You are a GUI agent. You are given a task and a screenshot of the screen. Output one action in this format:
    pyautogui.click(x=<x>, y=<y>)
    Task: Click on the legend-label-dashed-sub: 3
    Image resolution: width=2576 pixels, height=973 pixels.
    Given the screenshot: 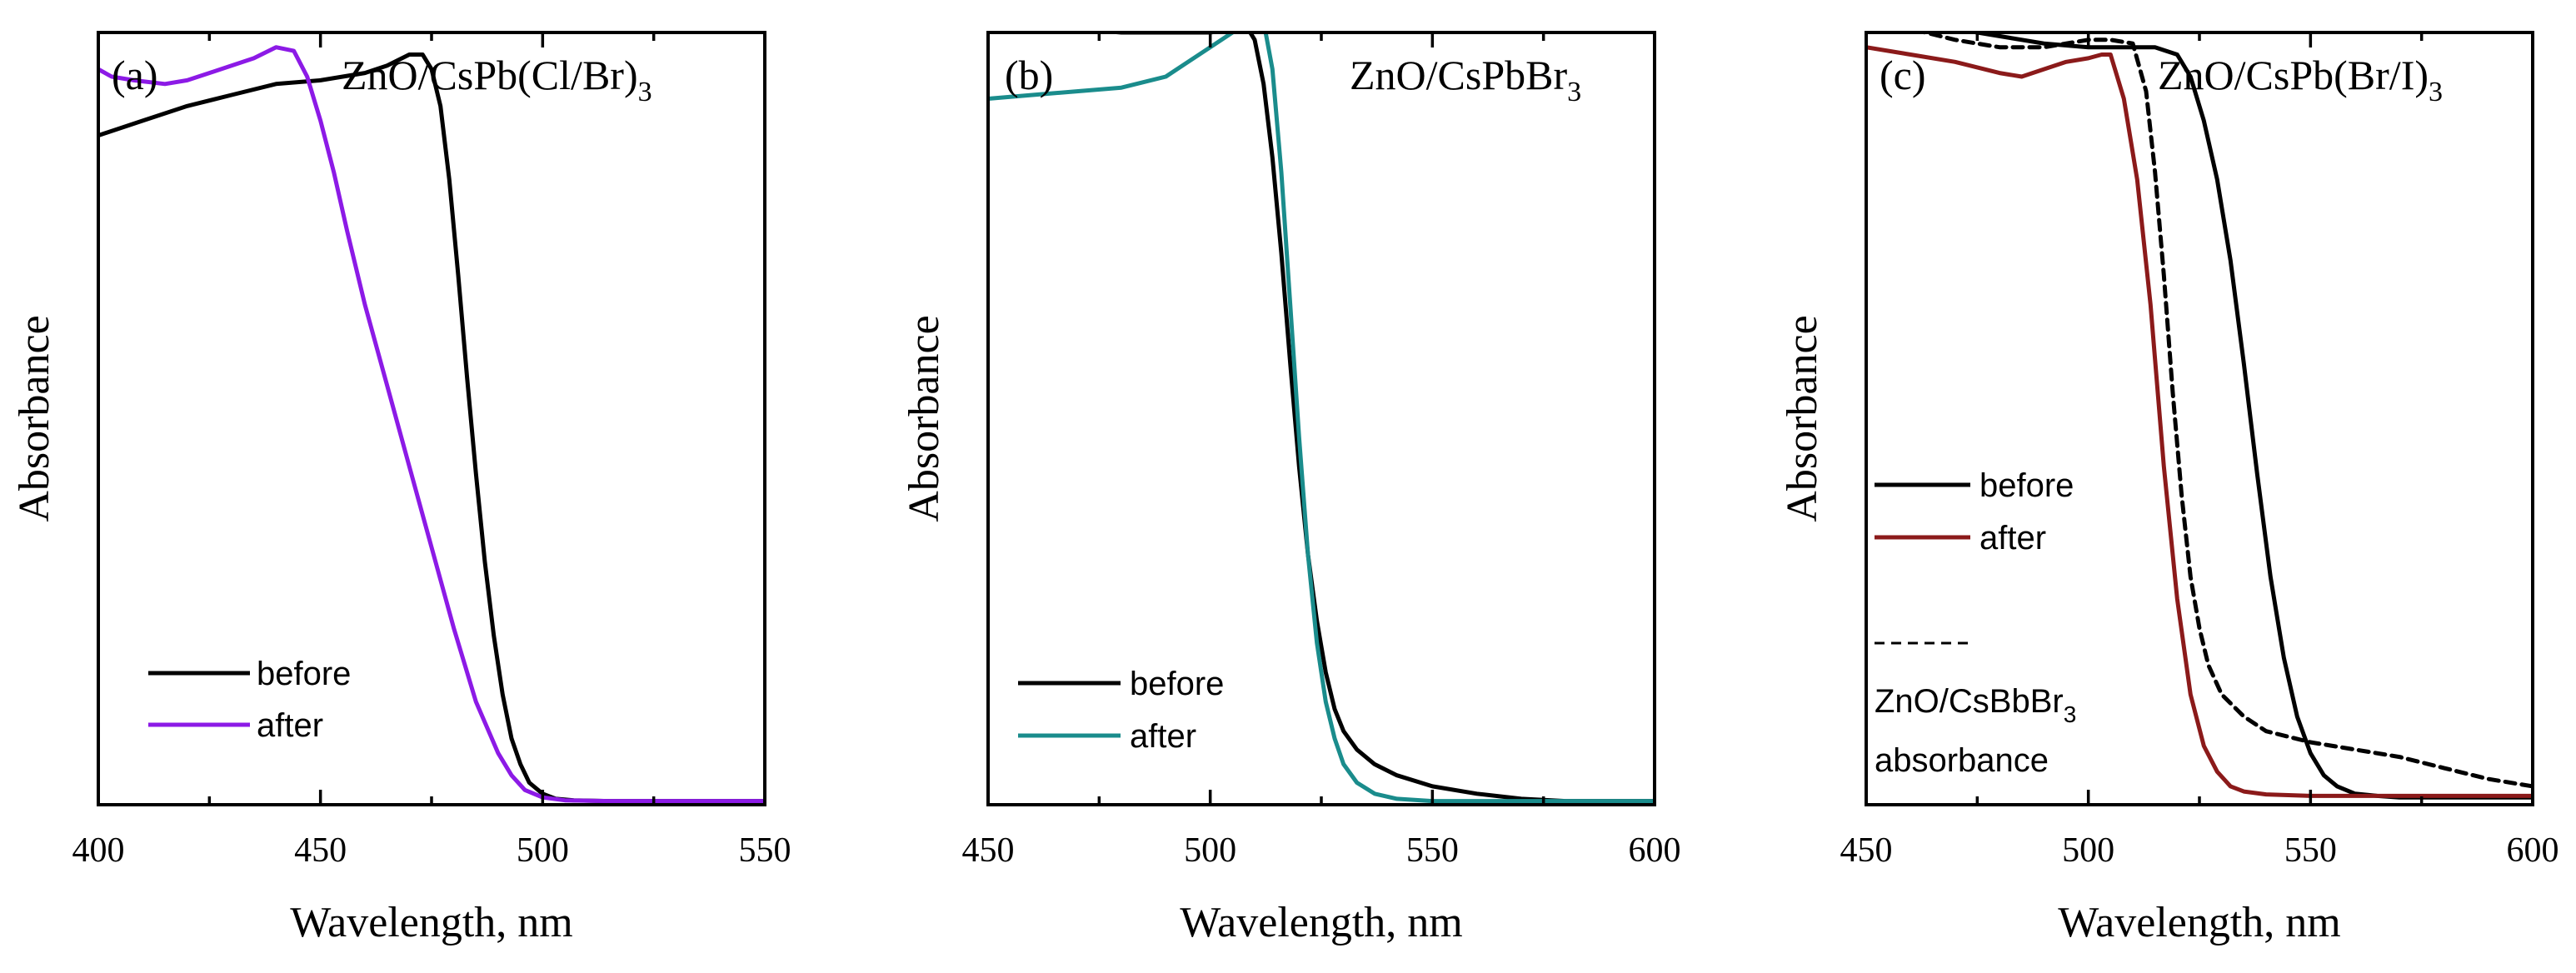 What is the action you would take?
    pyautogui.click(x=2070, y=714)
    